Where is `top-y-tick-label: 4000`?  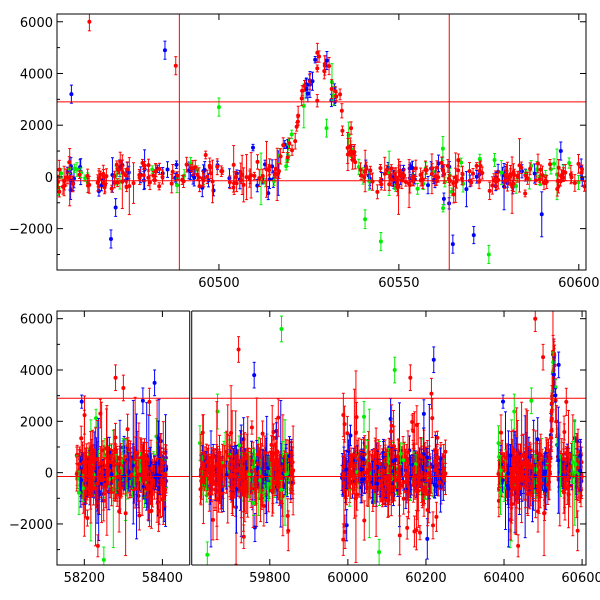 top-y-tick-label: 4000 is located at coordinates (36, 74).